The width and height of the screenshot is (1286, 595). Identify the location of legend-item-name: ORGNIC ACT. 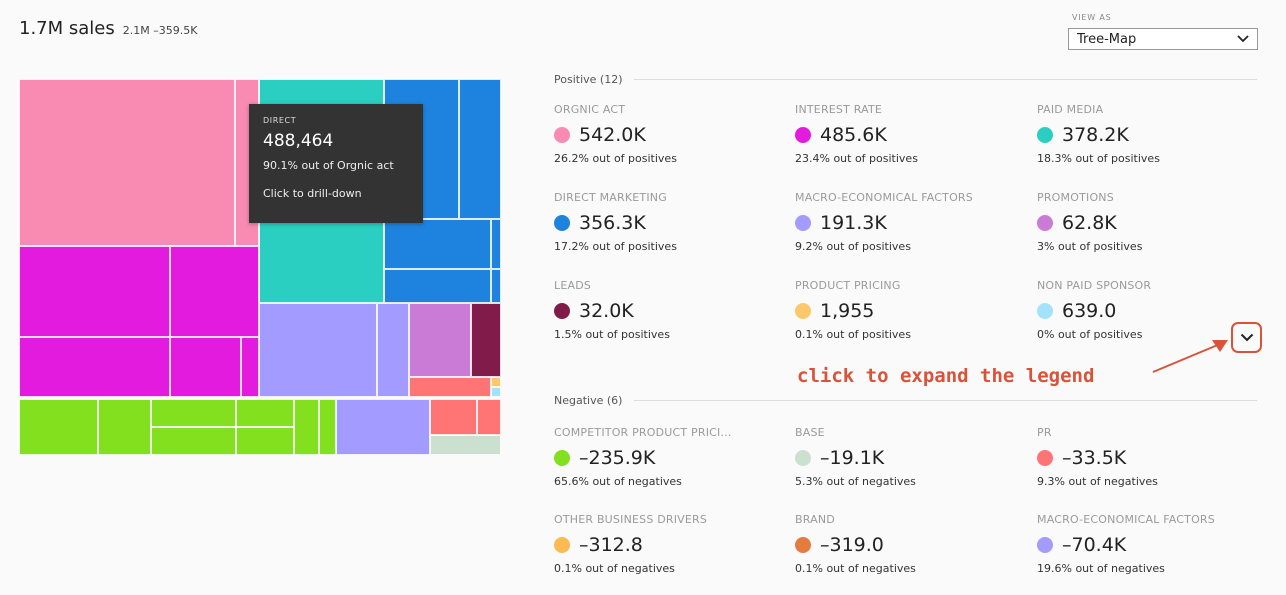
(590, 109).